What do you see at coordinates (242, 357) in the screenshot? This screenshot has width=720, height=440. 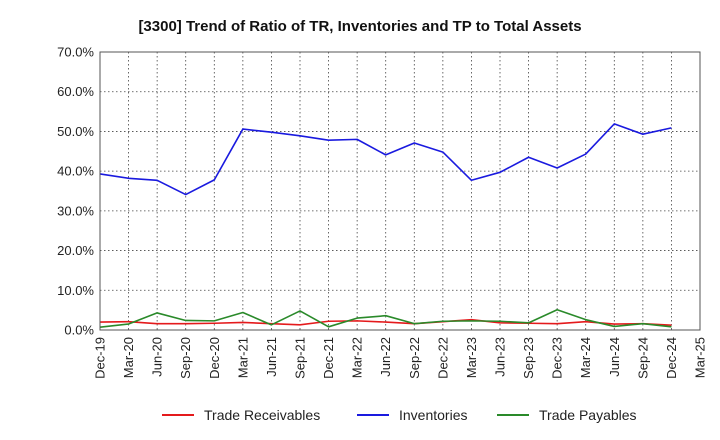 I see `x-tick-label: Mar-21` at bounding box center [242, 357].